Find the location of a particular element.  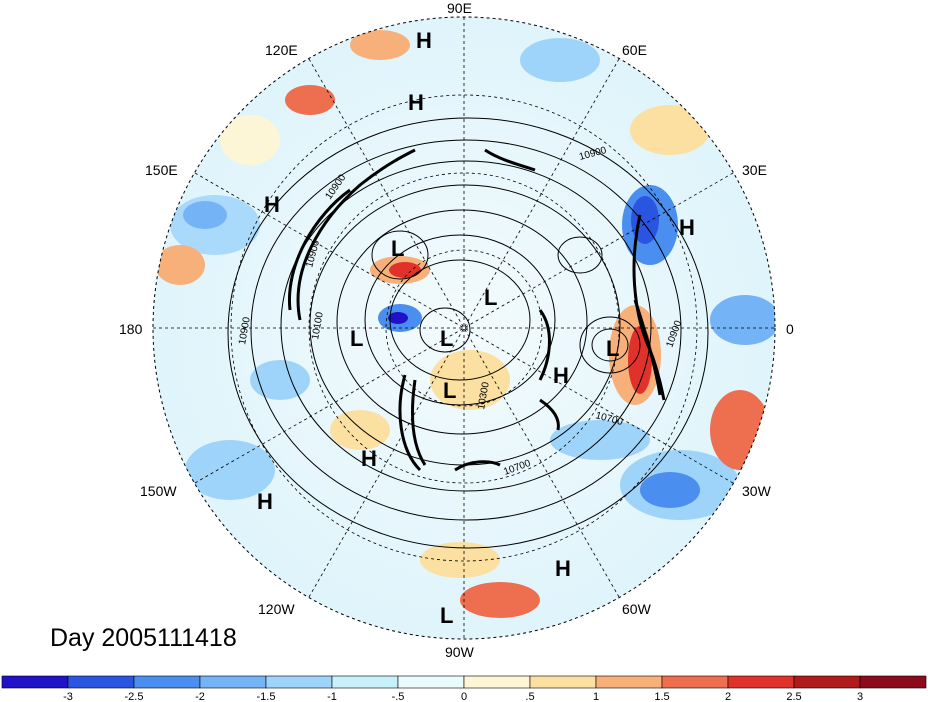

colorbar-tick-label: 2 is located at coordinates (728, 696).